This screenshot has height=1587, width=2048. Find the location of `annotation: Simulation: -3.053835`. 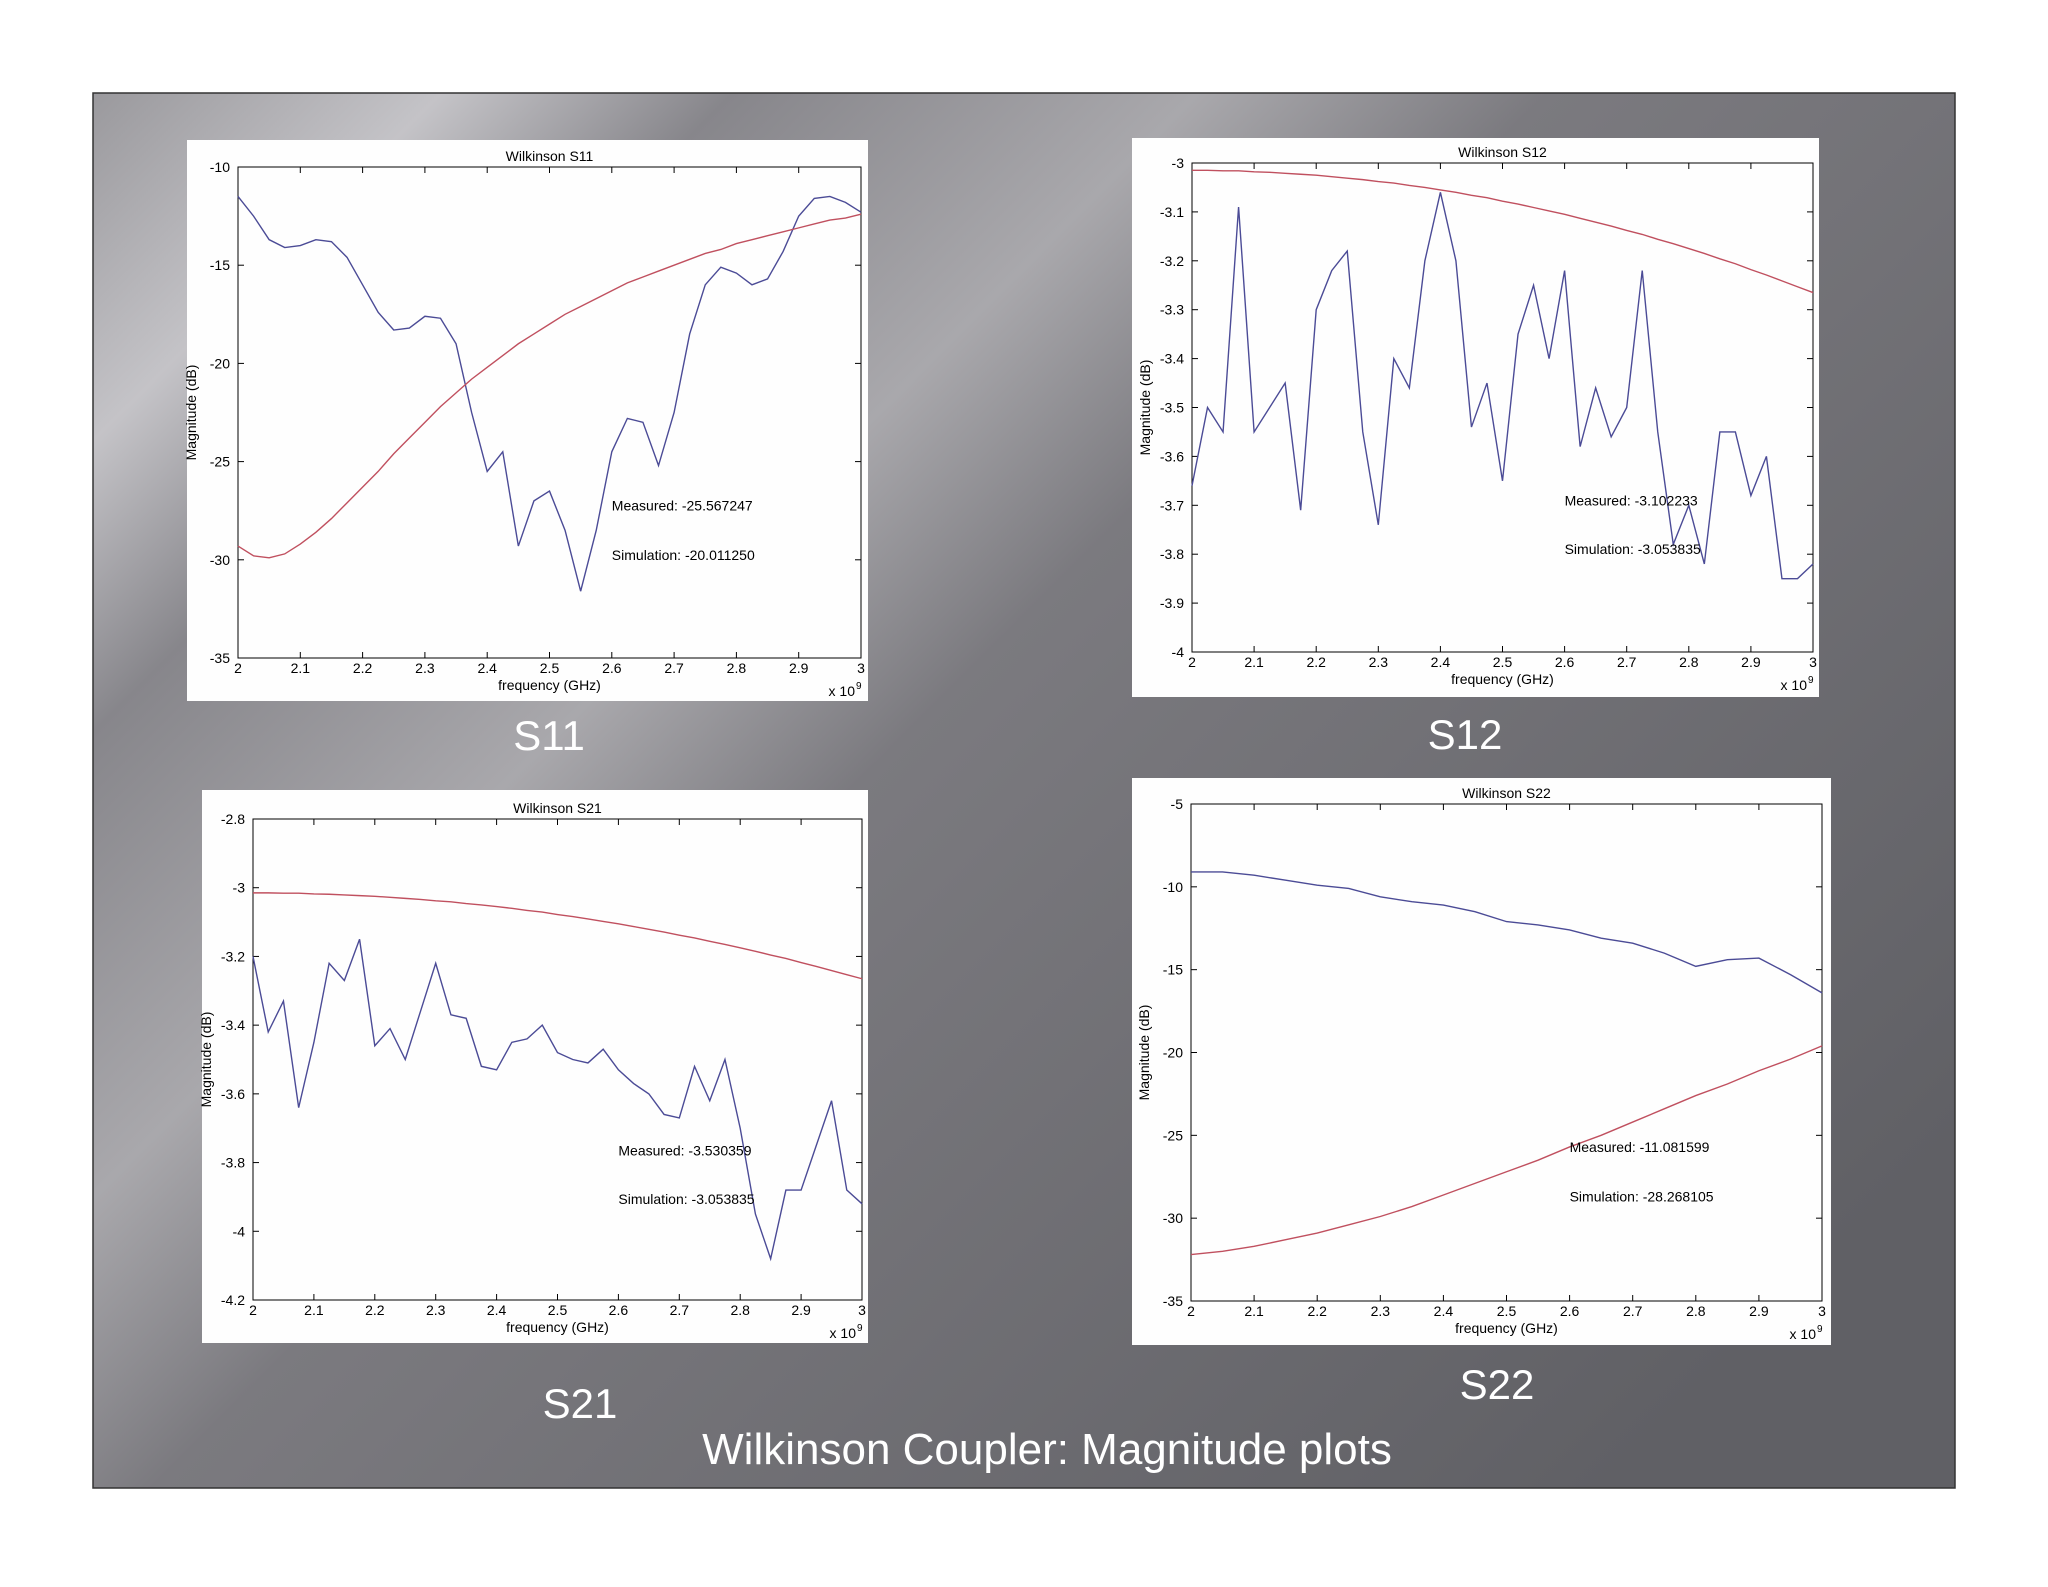

annotation: Simulation: -3.053835 is located at coordinates (1633, 549).